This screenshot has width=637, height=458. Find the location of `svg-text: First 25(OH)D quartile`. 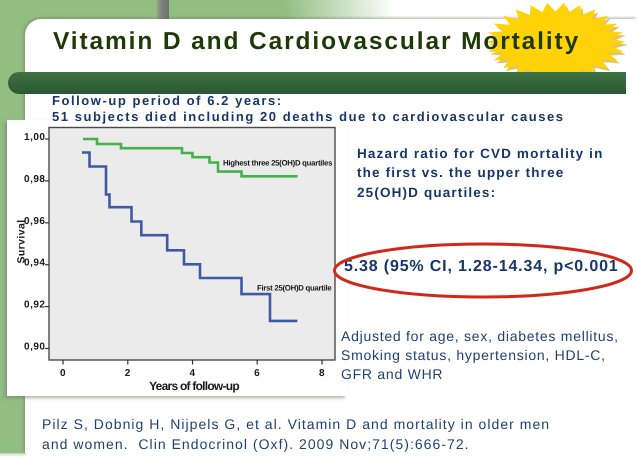

svg-text: First 25(OH)D quartile is located at coordinates (294, 288).